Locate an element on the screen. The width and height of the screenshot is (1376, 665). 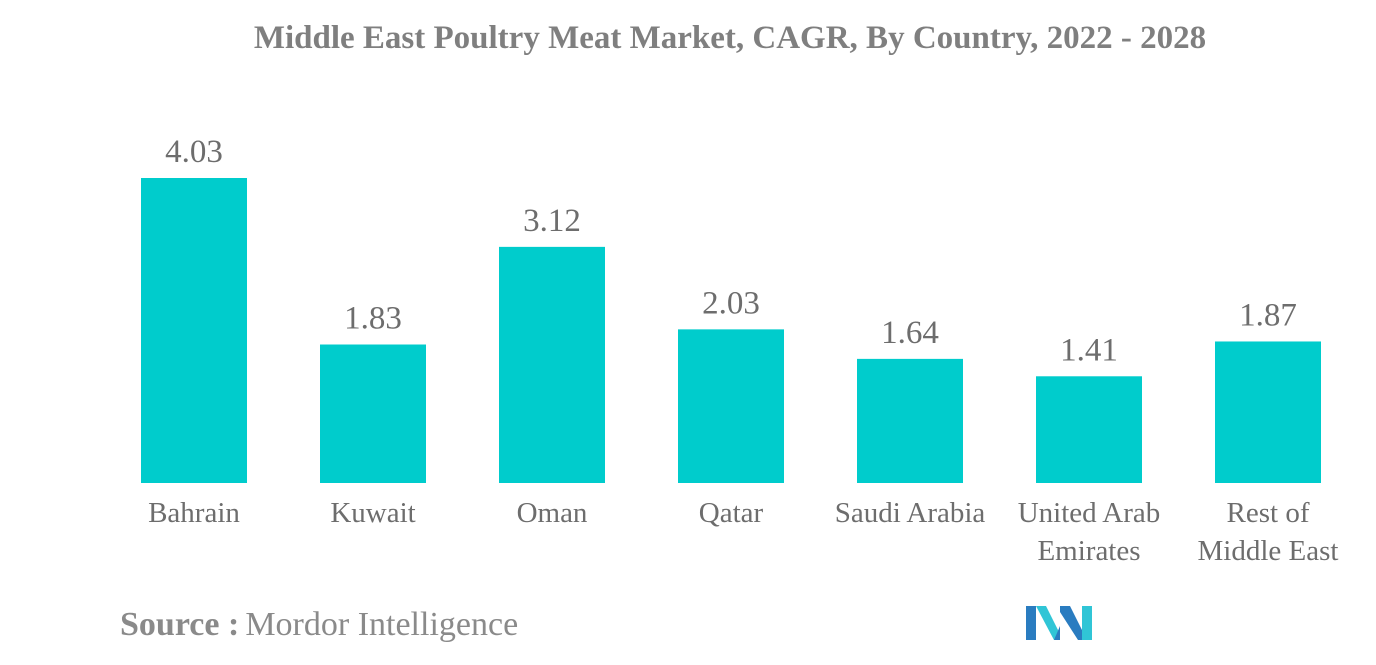
category-label-5-line-0: United Arab is located at coordinates (1089, 513).